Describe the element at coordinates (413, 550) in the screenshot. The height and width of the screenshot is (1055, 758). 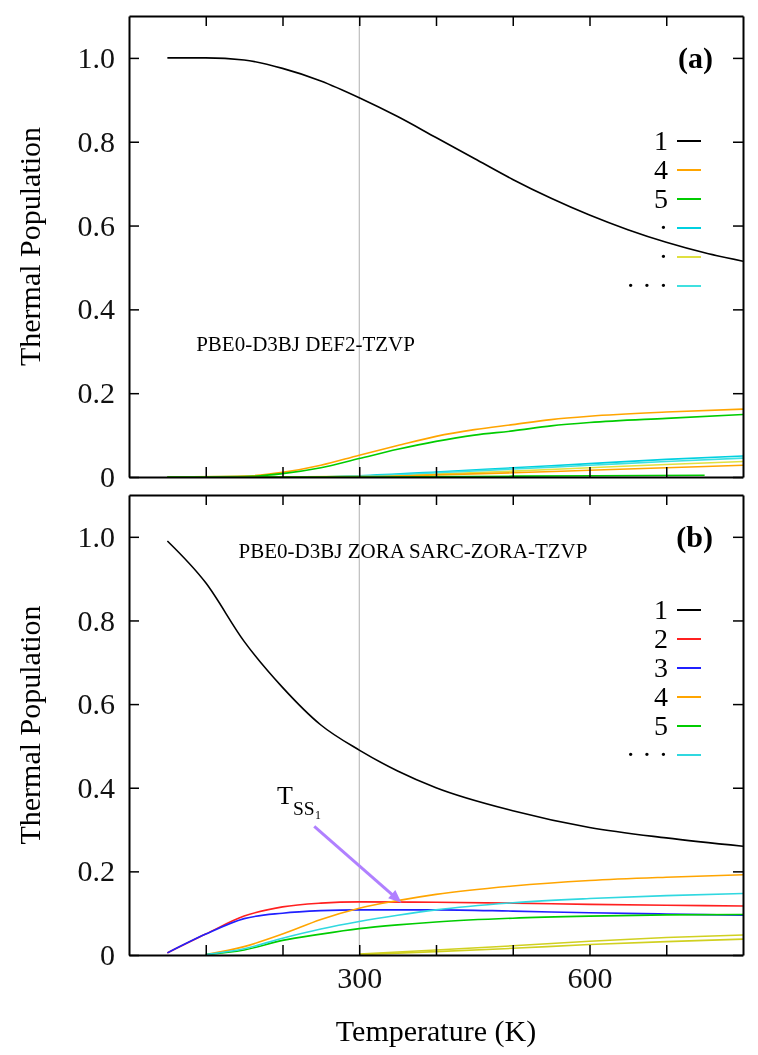
I see `annotation: PBE0-D3BJ ZORA SARC-ZORA-TZVP` at that location.